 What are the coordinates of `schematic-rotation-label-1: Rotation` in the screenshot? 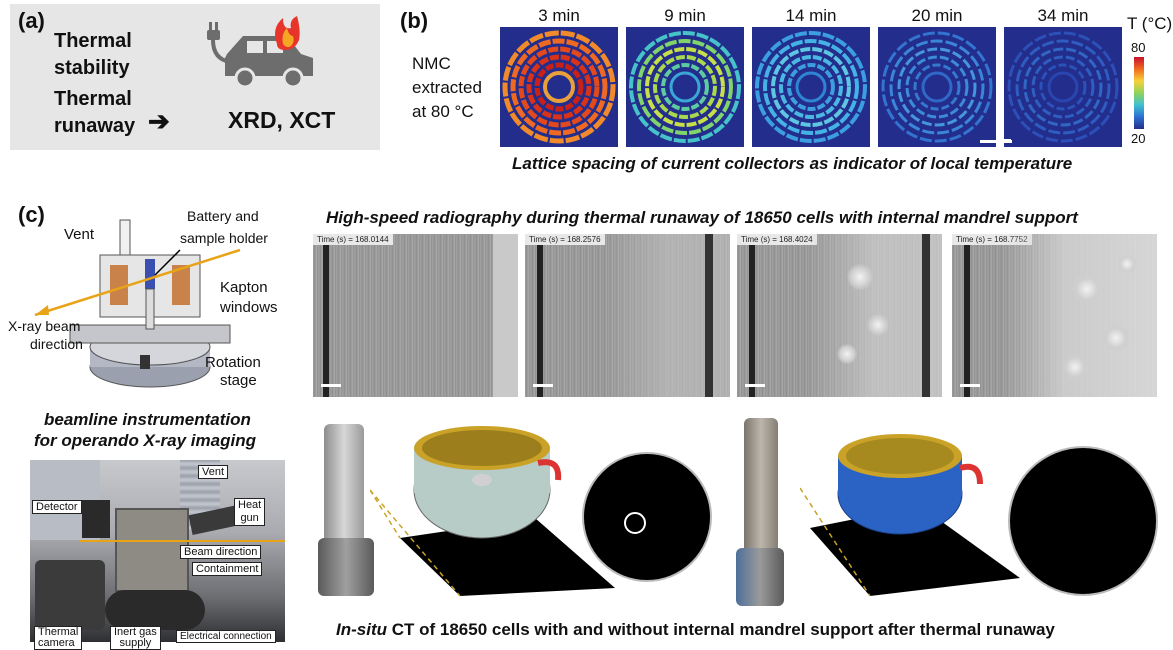 It's located at (233, 362).